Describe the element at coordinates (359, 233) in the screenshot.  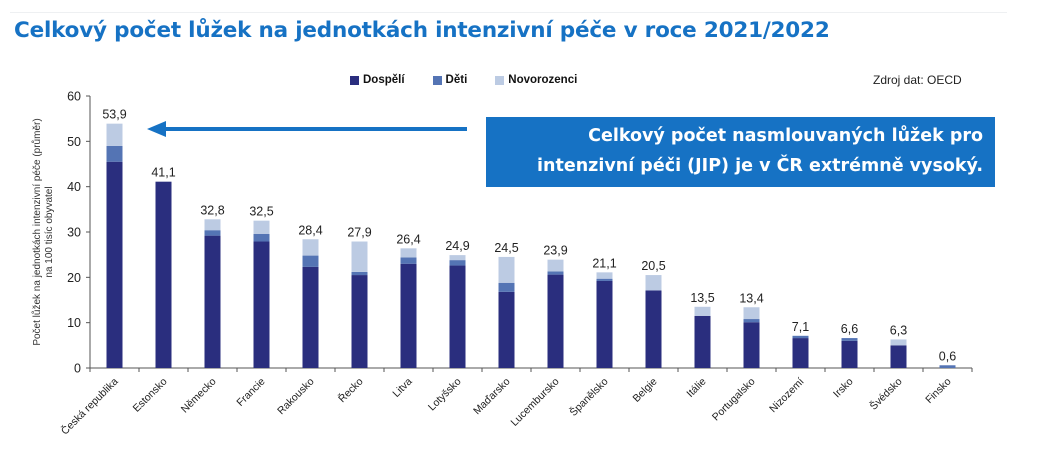
I see `bar-total-label: 27,9` at that location.